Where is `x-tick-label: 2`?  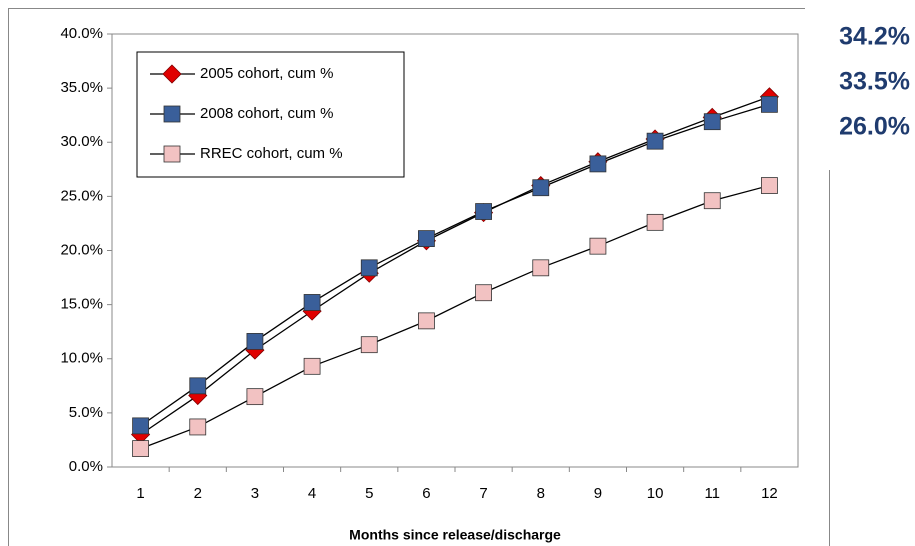 x-tick-label: 2 is located at coordinates (198, 493).